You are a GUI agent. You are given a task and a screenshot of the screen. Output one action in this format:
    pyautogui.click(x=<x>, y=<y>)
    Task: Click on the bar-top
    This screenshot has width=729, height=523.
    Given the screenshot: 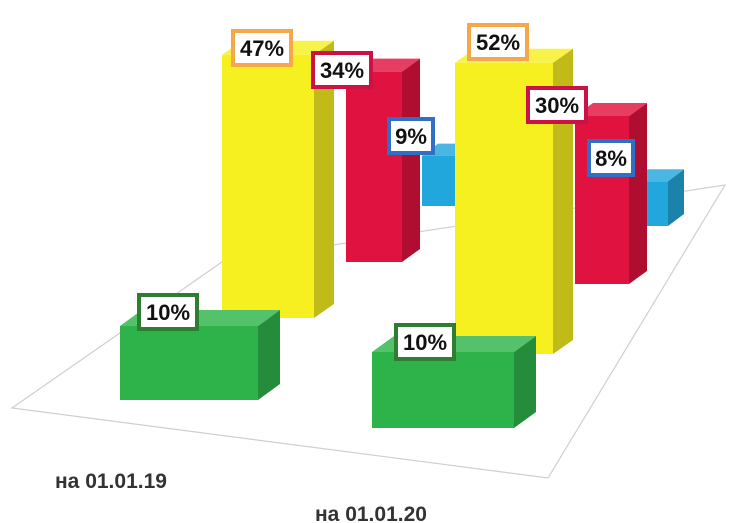 What is the action you would take?
    pyautogui.click(x=611, y=109)
    